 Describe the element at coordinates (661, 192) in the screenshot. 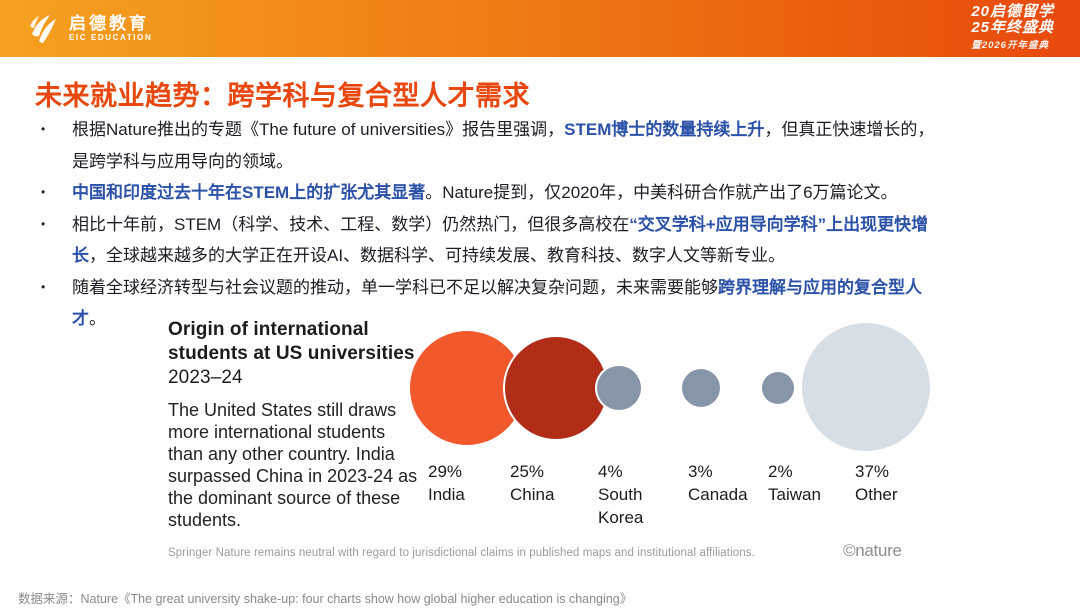

I see `plain-text: 。Nature提到，仅2020年，中美科研合作就产出了6万篇论文。` at that location.